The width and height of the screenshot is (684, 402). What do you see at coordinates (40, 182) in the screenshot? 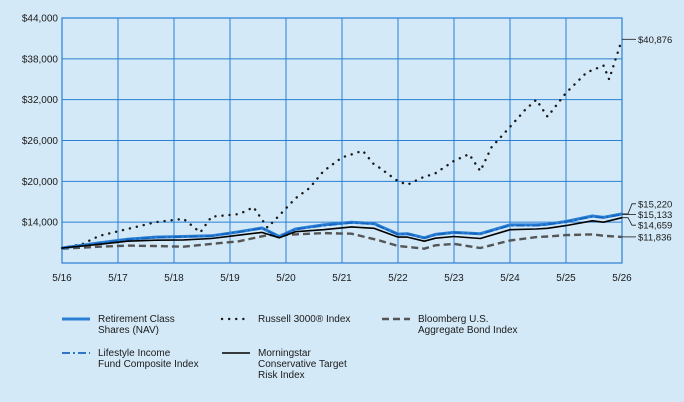
I see `y-tick-label: $20,000` at bounding box center [40, 182].